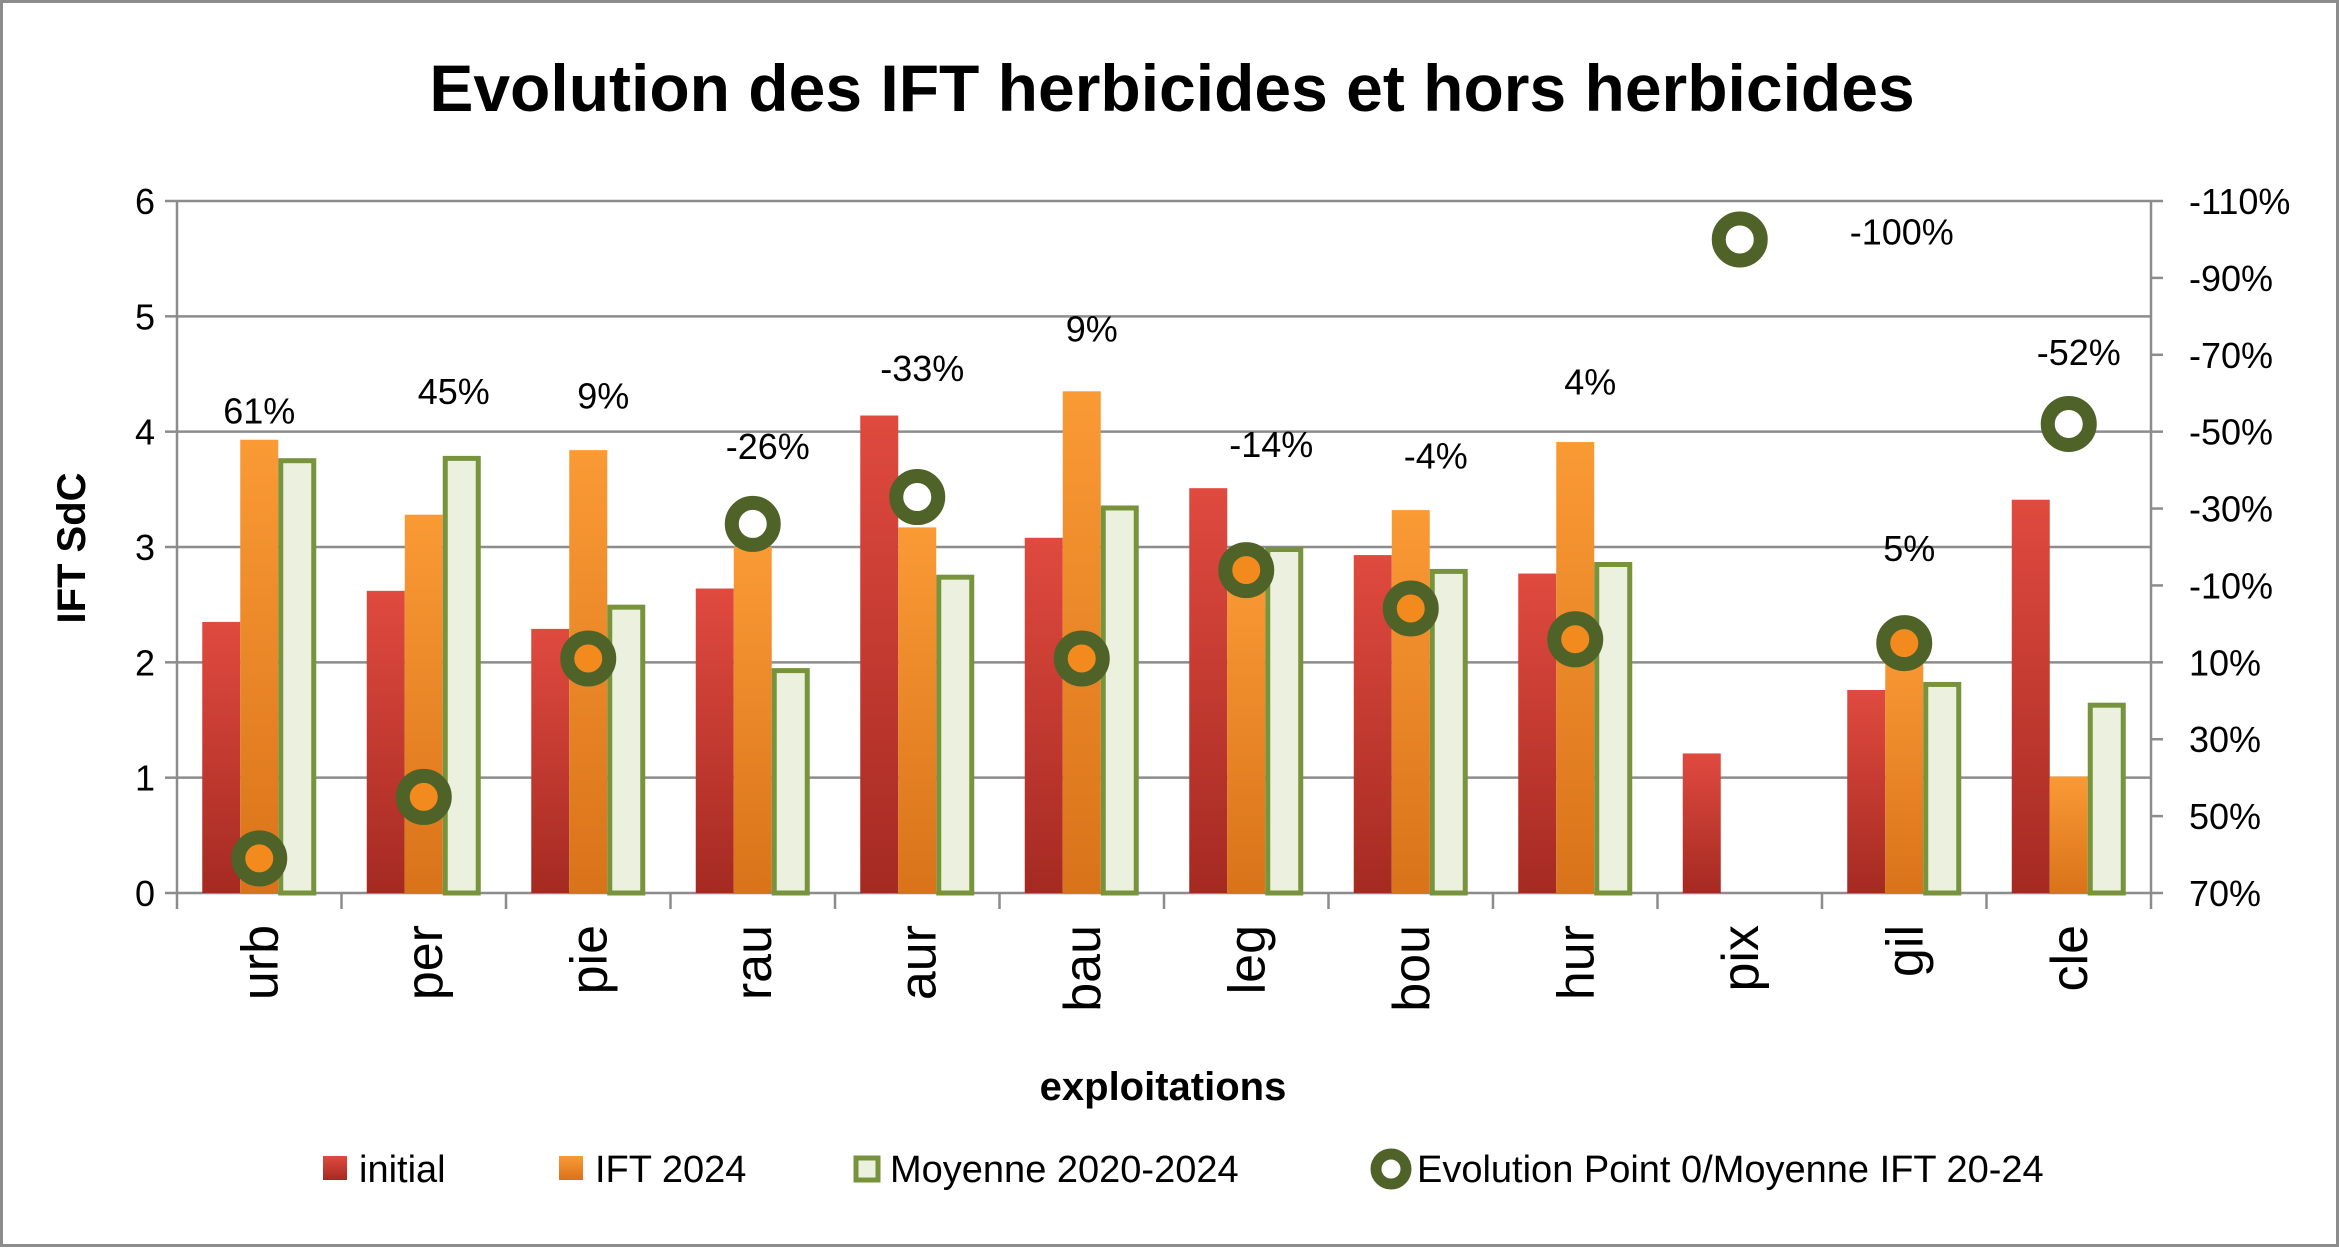  What do you see at coordinates (1909, 548) in the screenshot?
I see `data-label: 5%` at bounding box center [1909, 548].